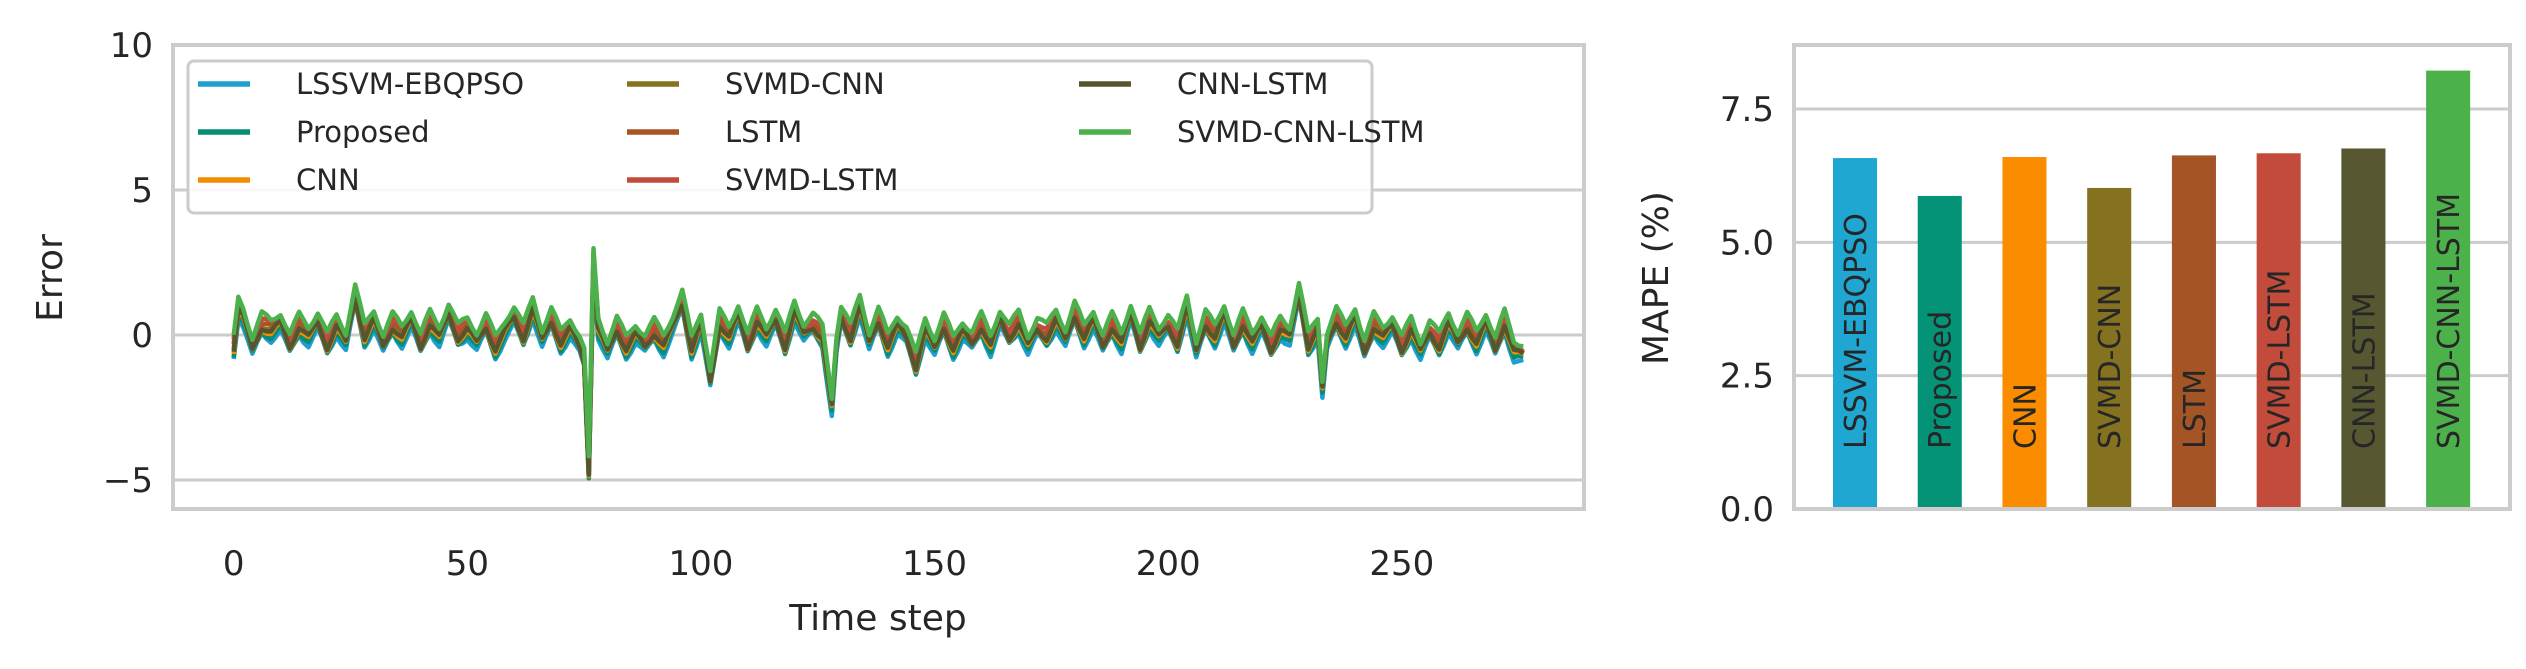 The image size is (2526, 669). What do you see at coordinates (1747, 310) in the screenshot?
I see `mape-chart-y-ticks: 0.0 2.5 5.0 7.5` at bounding box center [1747, 310].